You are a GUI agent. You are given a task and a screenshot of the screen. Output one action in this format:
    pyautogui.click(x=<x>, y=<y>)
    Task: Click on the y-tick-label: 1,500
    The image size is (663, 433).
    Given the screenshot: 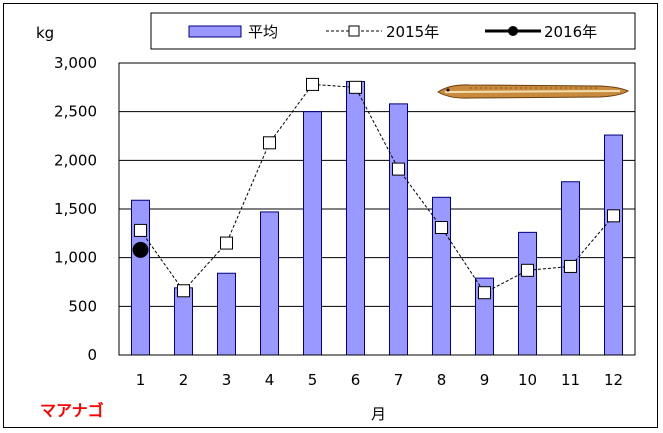 What is the action you would take?
    pyautogui.click(x=75, y=209)
    